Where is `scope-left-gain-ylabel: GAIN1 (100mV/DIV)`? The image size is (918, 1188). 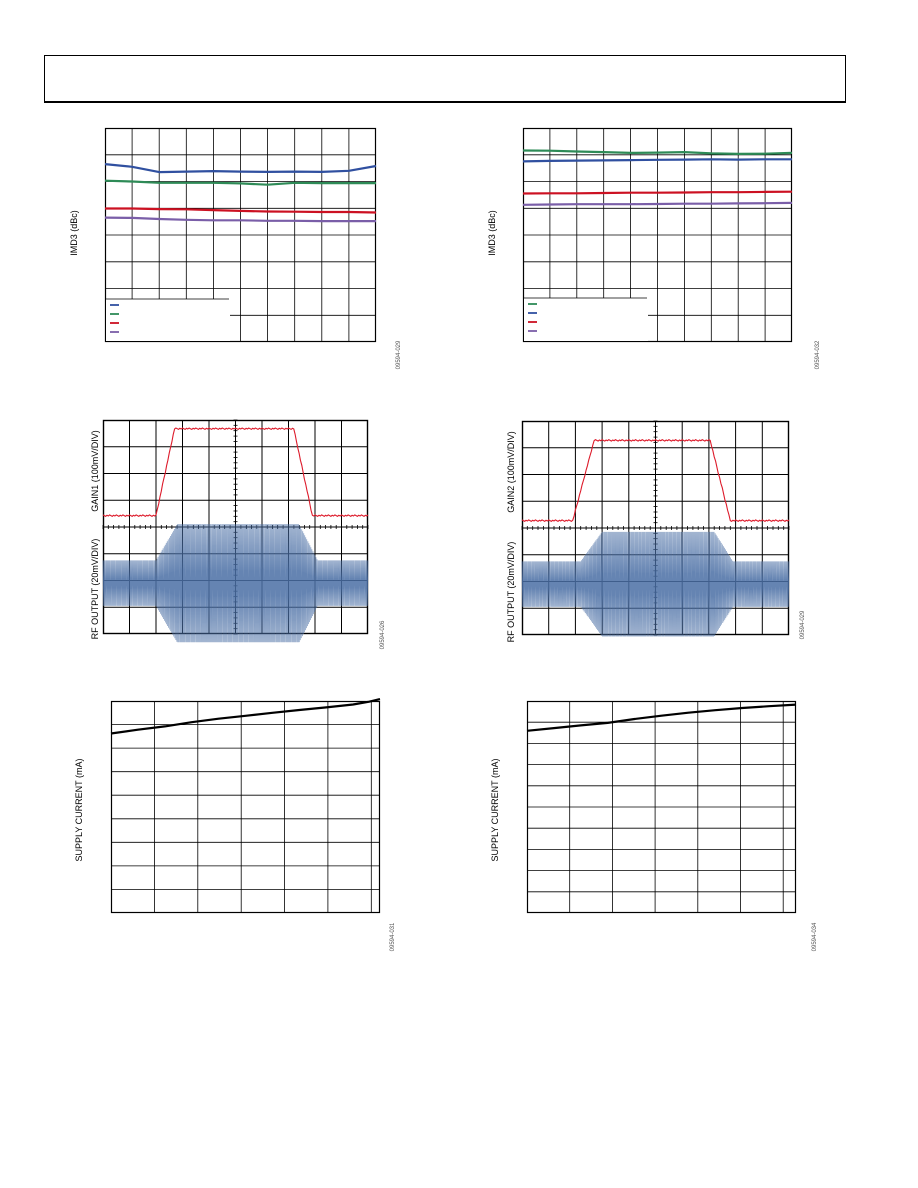 scope-left-gain-ylabel: GAIN1 (100mV/DIV) is located at coordinates (95, 471).